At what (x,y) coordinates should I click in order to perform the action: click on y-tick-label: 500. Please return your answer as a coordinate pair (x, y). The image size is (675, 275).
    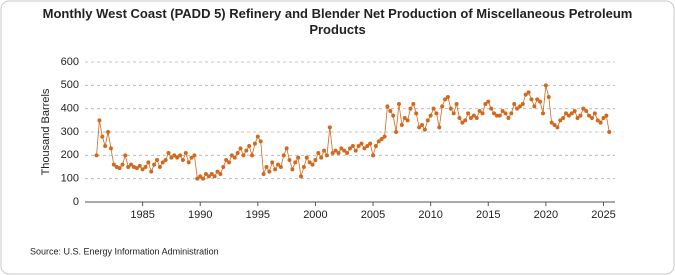
    Looking at the image, I should click on (70, 85).